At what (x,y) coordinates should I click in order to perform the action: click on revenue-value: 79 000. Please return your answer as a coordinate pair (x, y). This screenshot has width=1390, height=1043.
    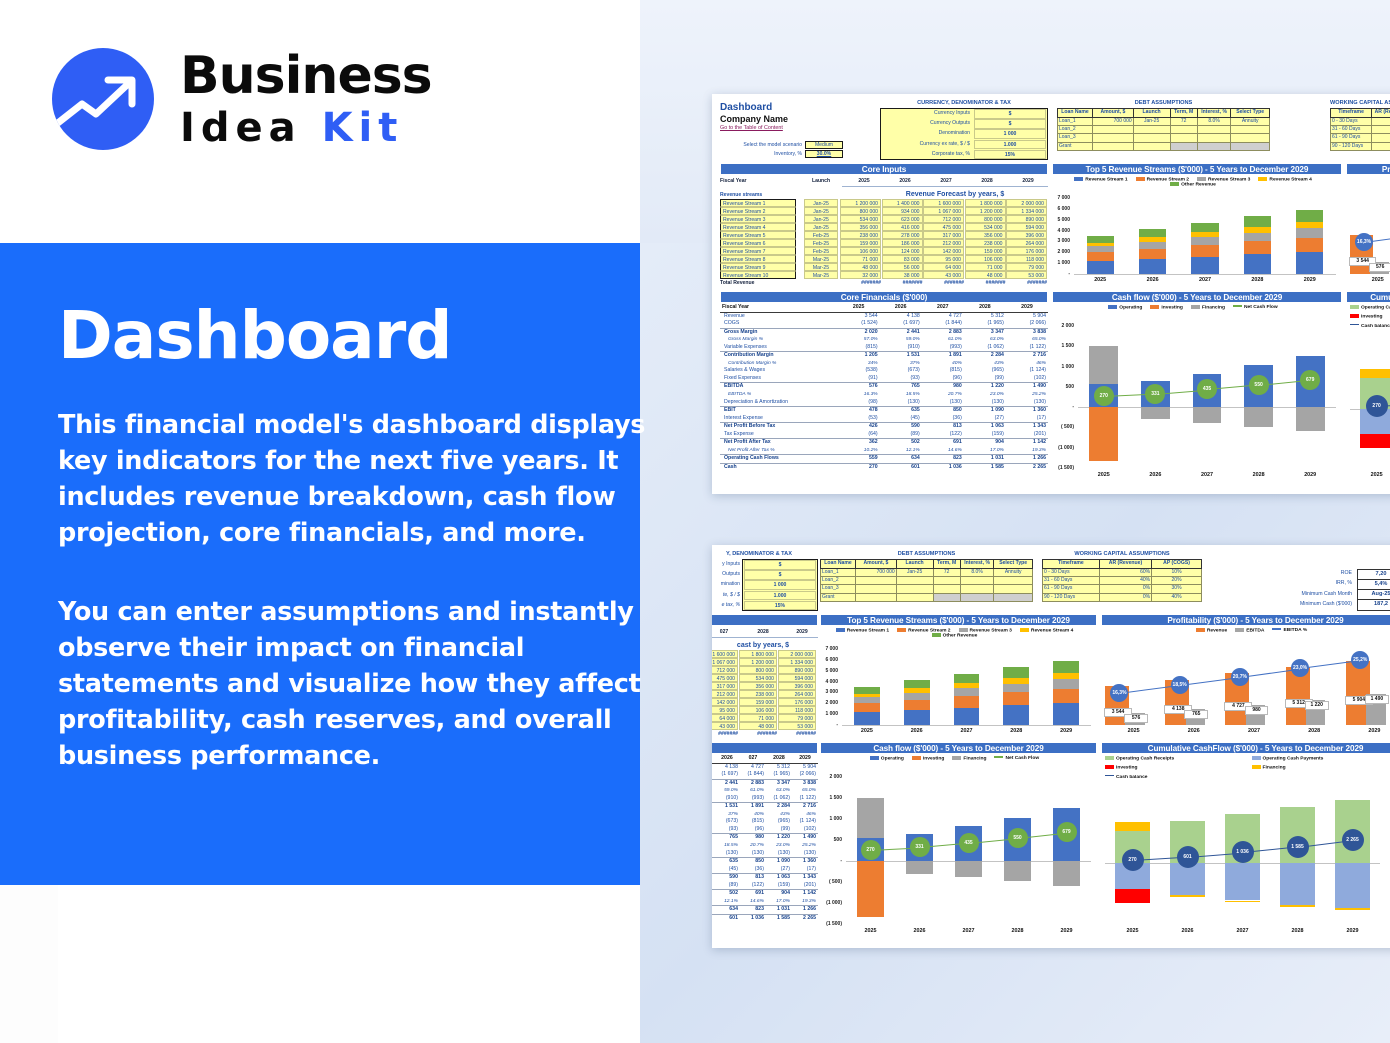
    Looking at the image, I should click on (797, 718).